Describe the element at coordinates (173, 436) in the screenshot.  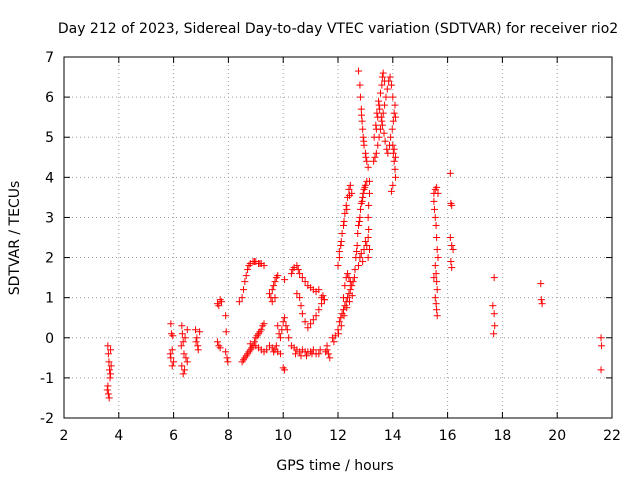
I see `x-tick-label: 6` at that location.